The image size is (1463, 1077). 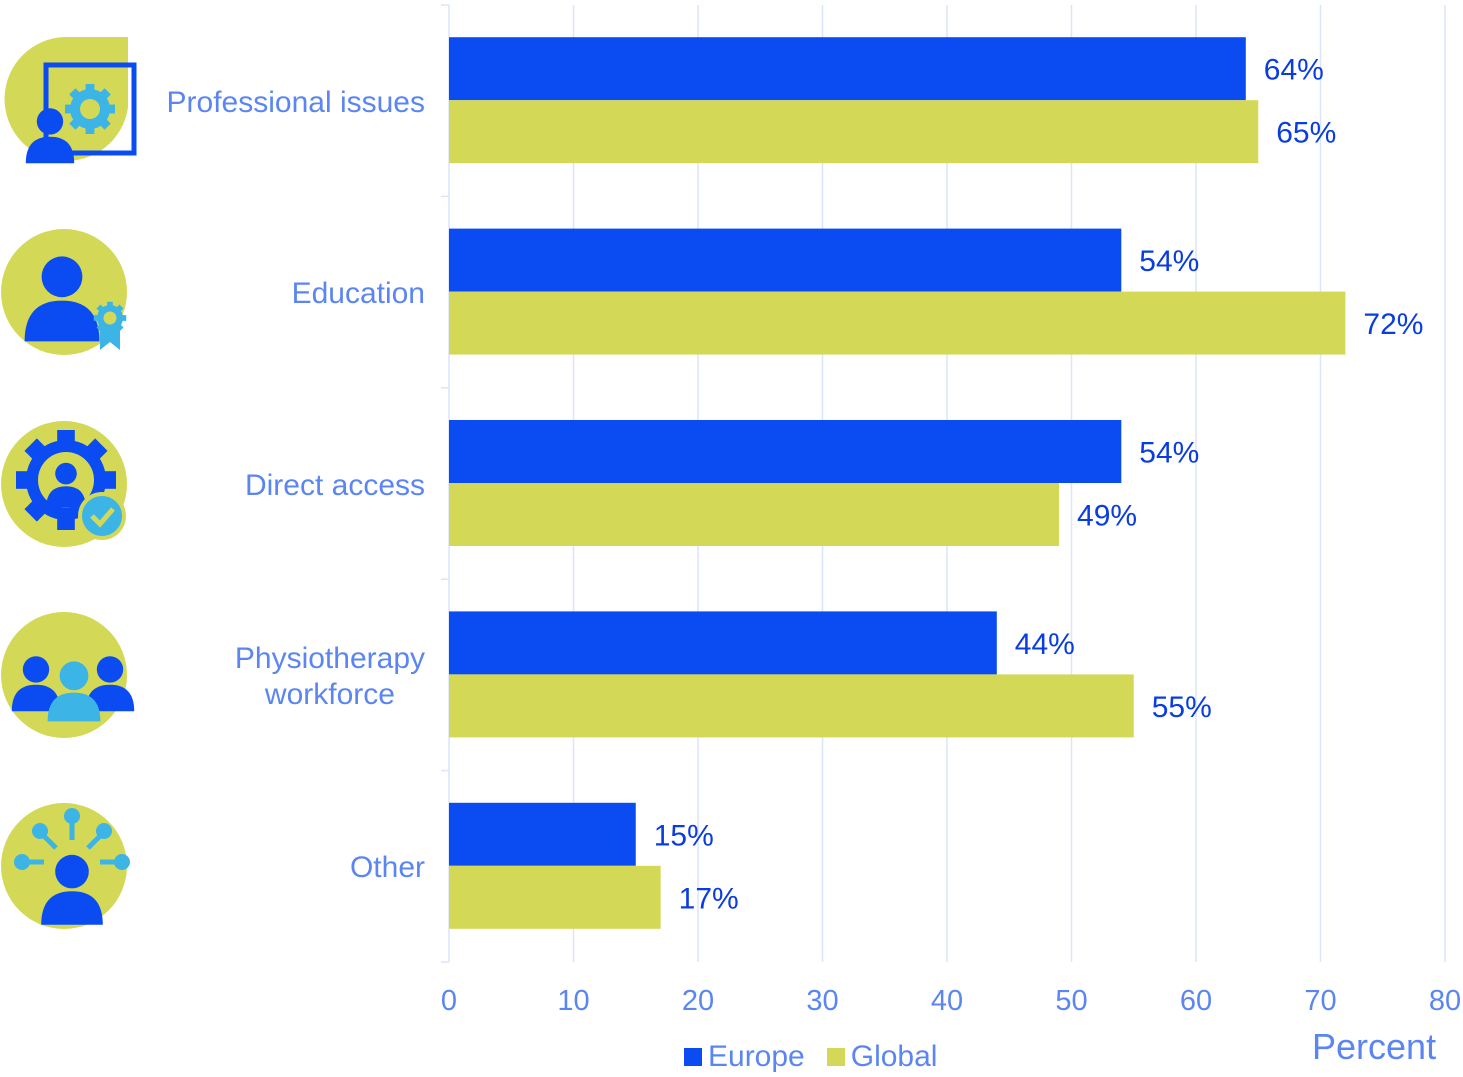 I want to click on category-label-line: Direct access, so click(x=334, y=485).